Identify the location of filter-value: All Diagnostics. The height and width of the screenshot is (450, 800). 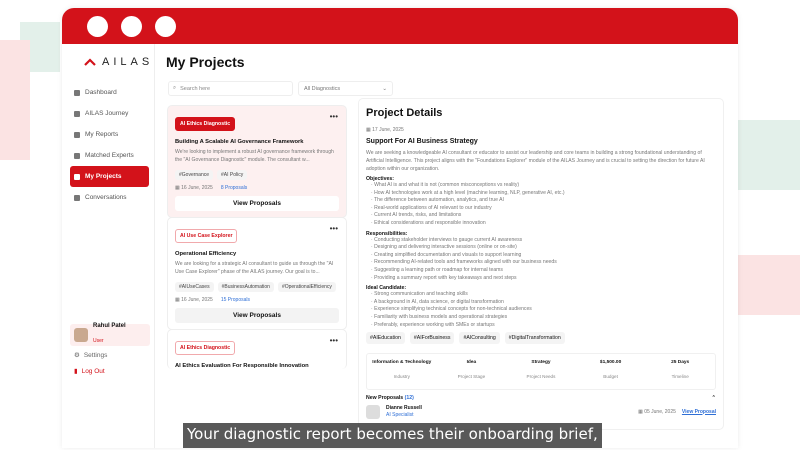
(322, 88).